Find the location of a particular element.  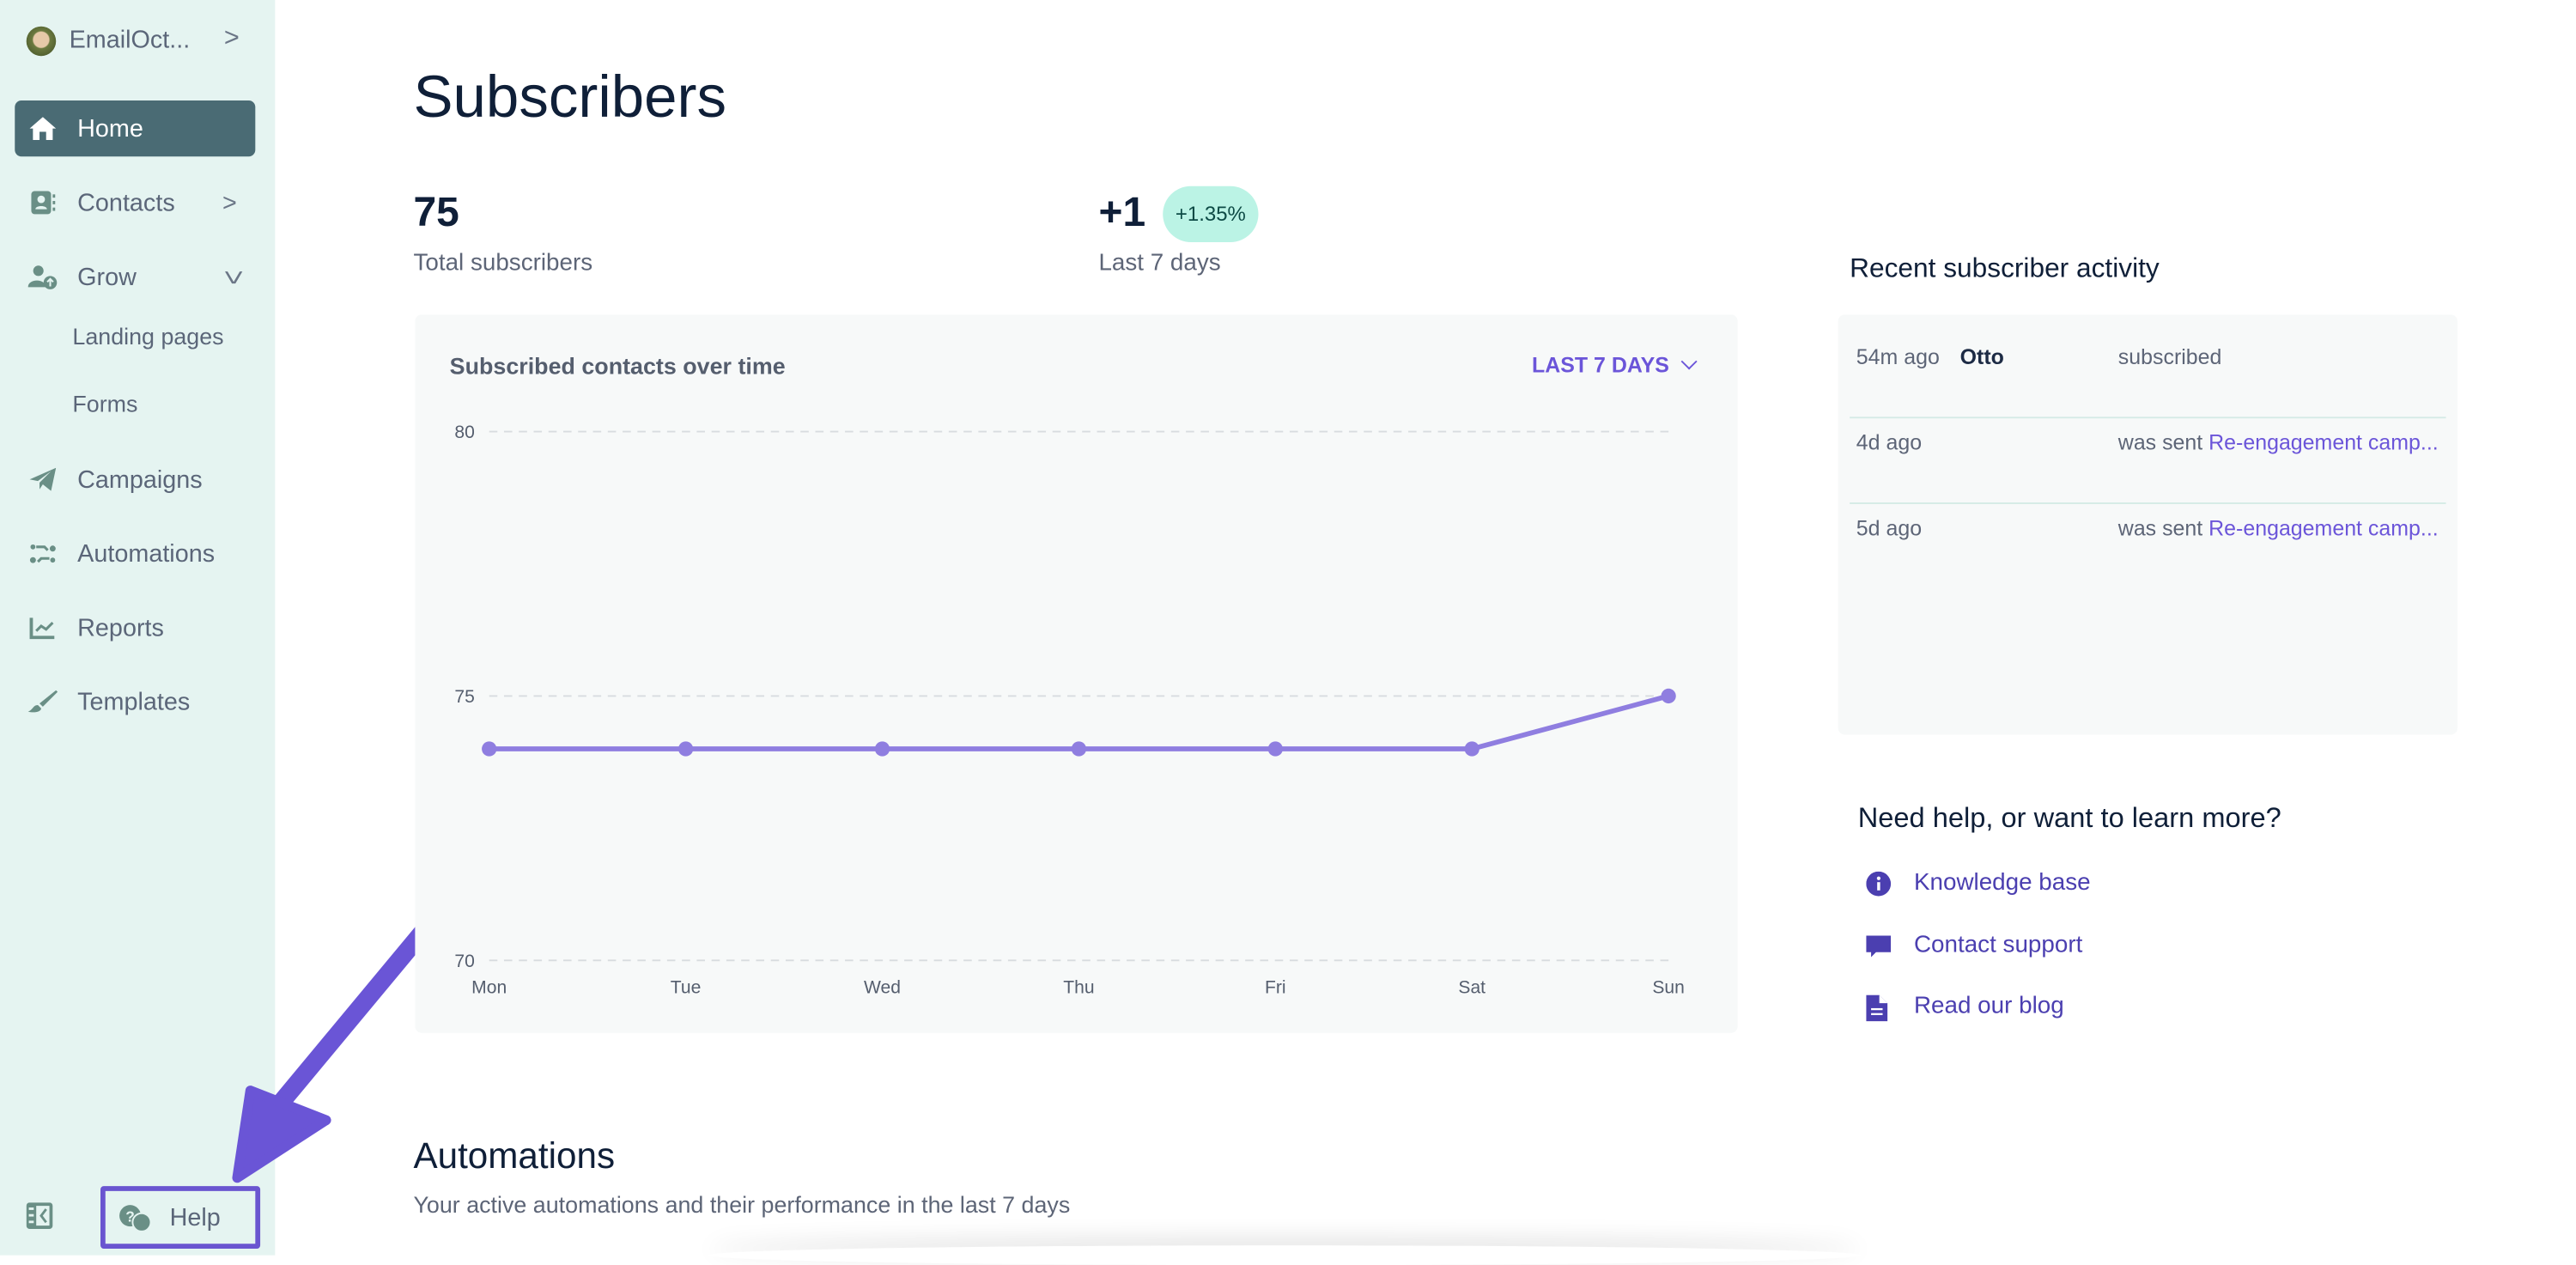

sidebar-item-label: Grow is located at coordinates (107, 276).